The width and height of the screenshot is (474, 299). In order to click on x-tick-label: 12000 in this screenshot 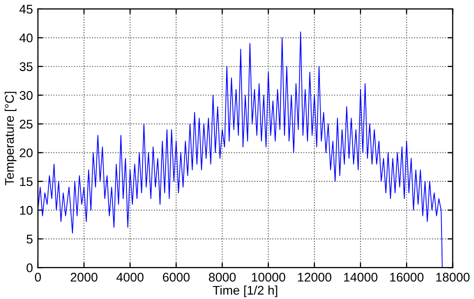, I will do `click(315, 277)`.